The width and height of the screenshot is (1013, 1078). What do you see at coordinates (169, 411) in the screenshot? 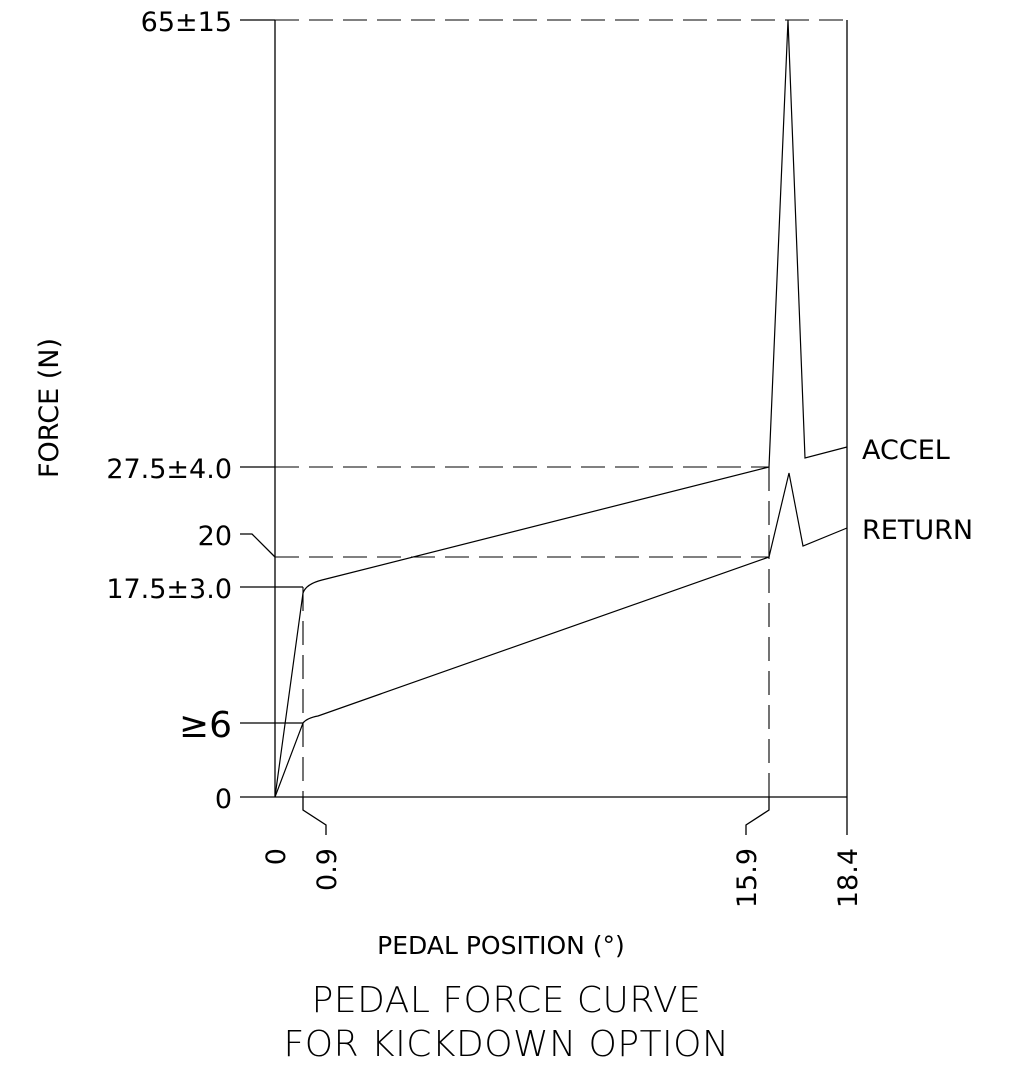
I see `y-tick-labels: 65±15 27.5±4.0 20 17.5±3.0 ≥6 0` at bounding box center [169, 411].